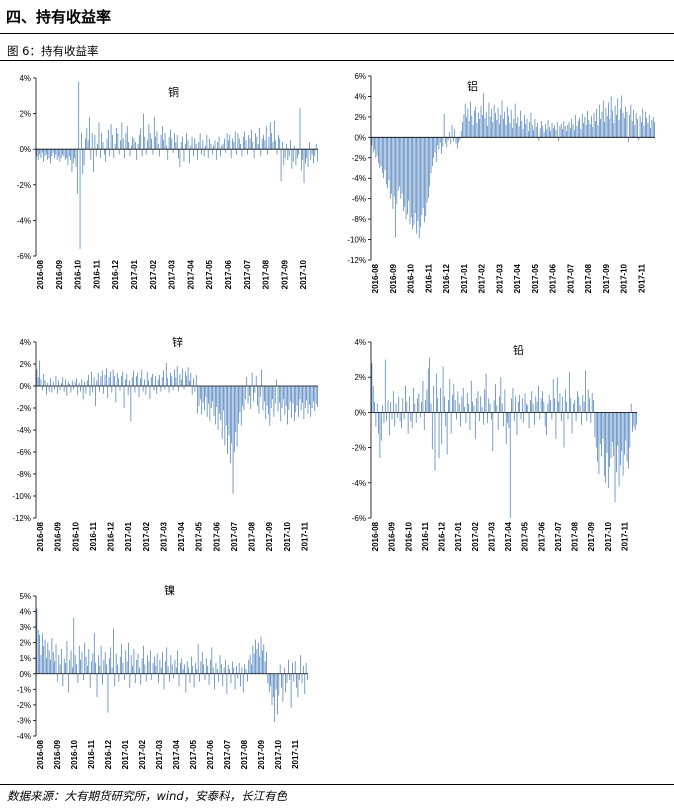 This screenshot has width=674, height=809. What do you see at coordinates (392, 536) in the screenshot?
I see `lead-x-tick-label: 2016-09` at bounding box center [392, 536].